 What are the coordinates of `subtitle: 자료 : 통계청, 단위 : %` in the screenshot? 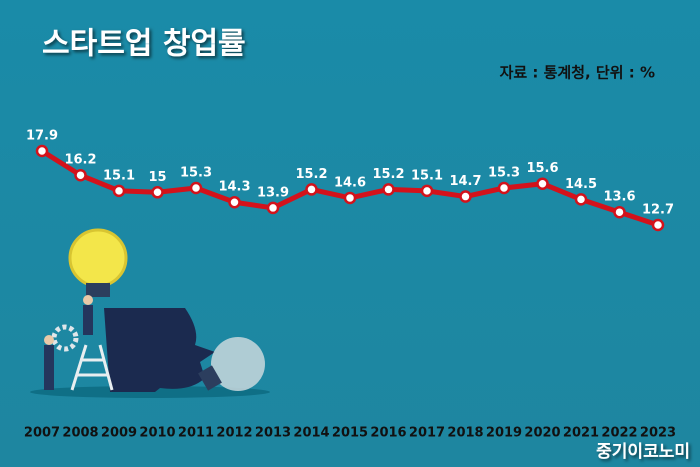 It's located at (577, 73).